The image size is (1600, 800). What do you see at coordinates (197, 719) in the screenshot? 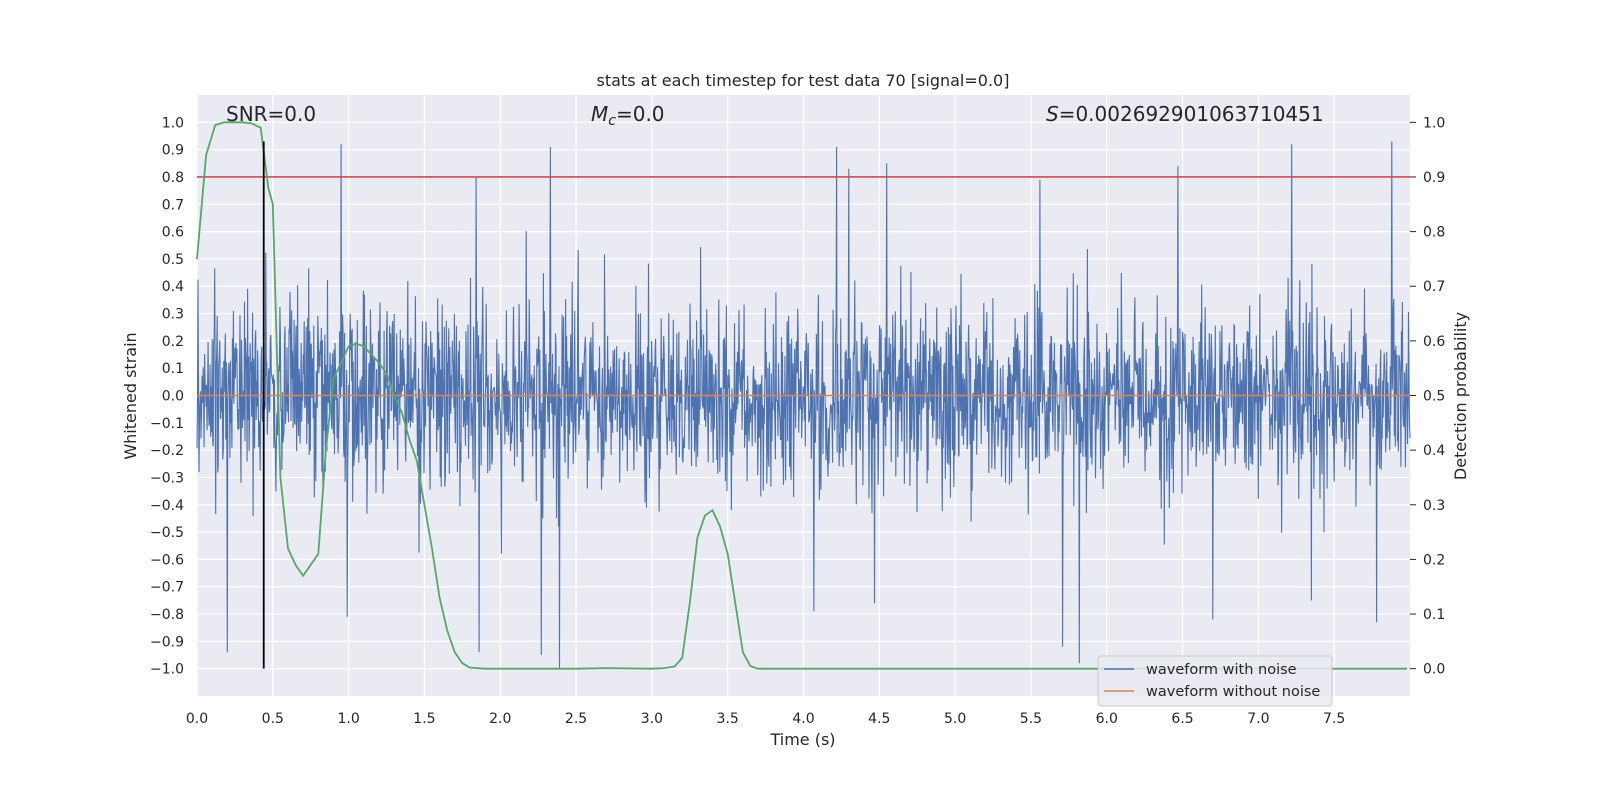
I see `x-tick-label: 0.0` at bounding box center [197, 719].